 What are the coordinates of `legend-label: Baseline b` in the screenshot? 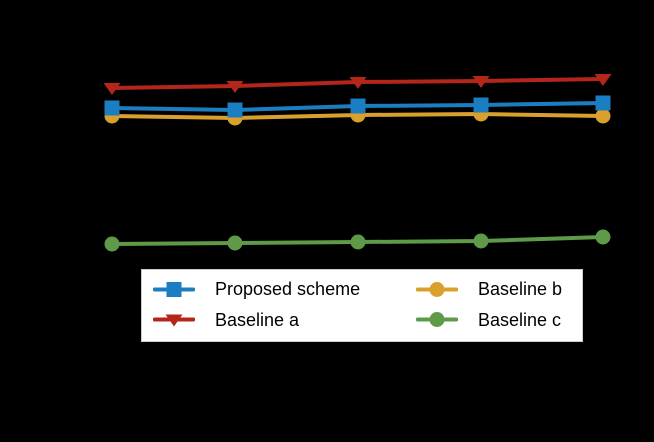 It's located at (520, 289).